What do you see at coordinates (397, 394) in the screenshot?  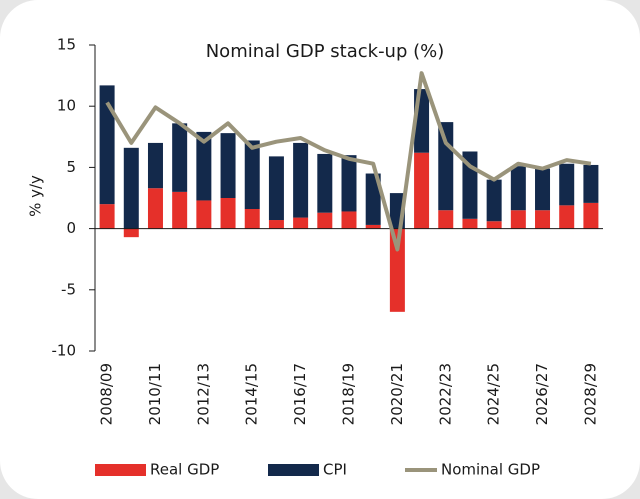 I see `x-tick-label: 2020/21` at bounding box center [397, 394].